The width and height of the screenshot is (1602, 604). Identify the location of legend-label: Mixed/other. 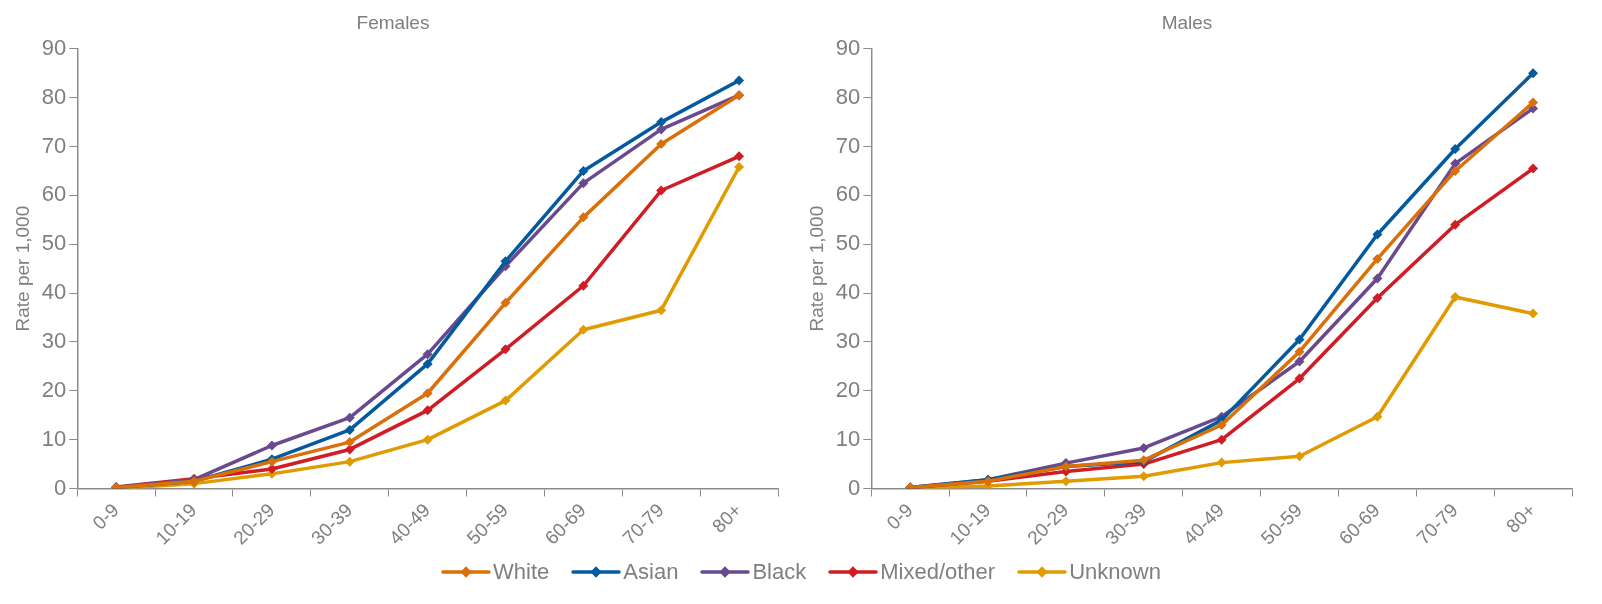
(938, 572).